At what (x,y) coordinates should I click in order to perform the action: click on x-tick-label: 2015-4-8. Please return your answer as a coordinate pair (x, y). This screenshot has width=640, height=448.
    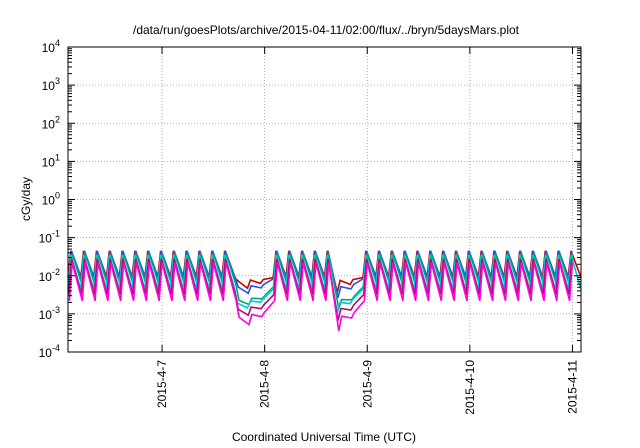
    Looking at the image, I should click on (265, 384).